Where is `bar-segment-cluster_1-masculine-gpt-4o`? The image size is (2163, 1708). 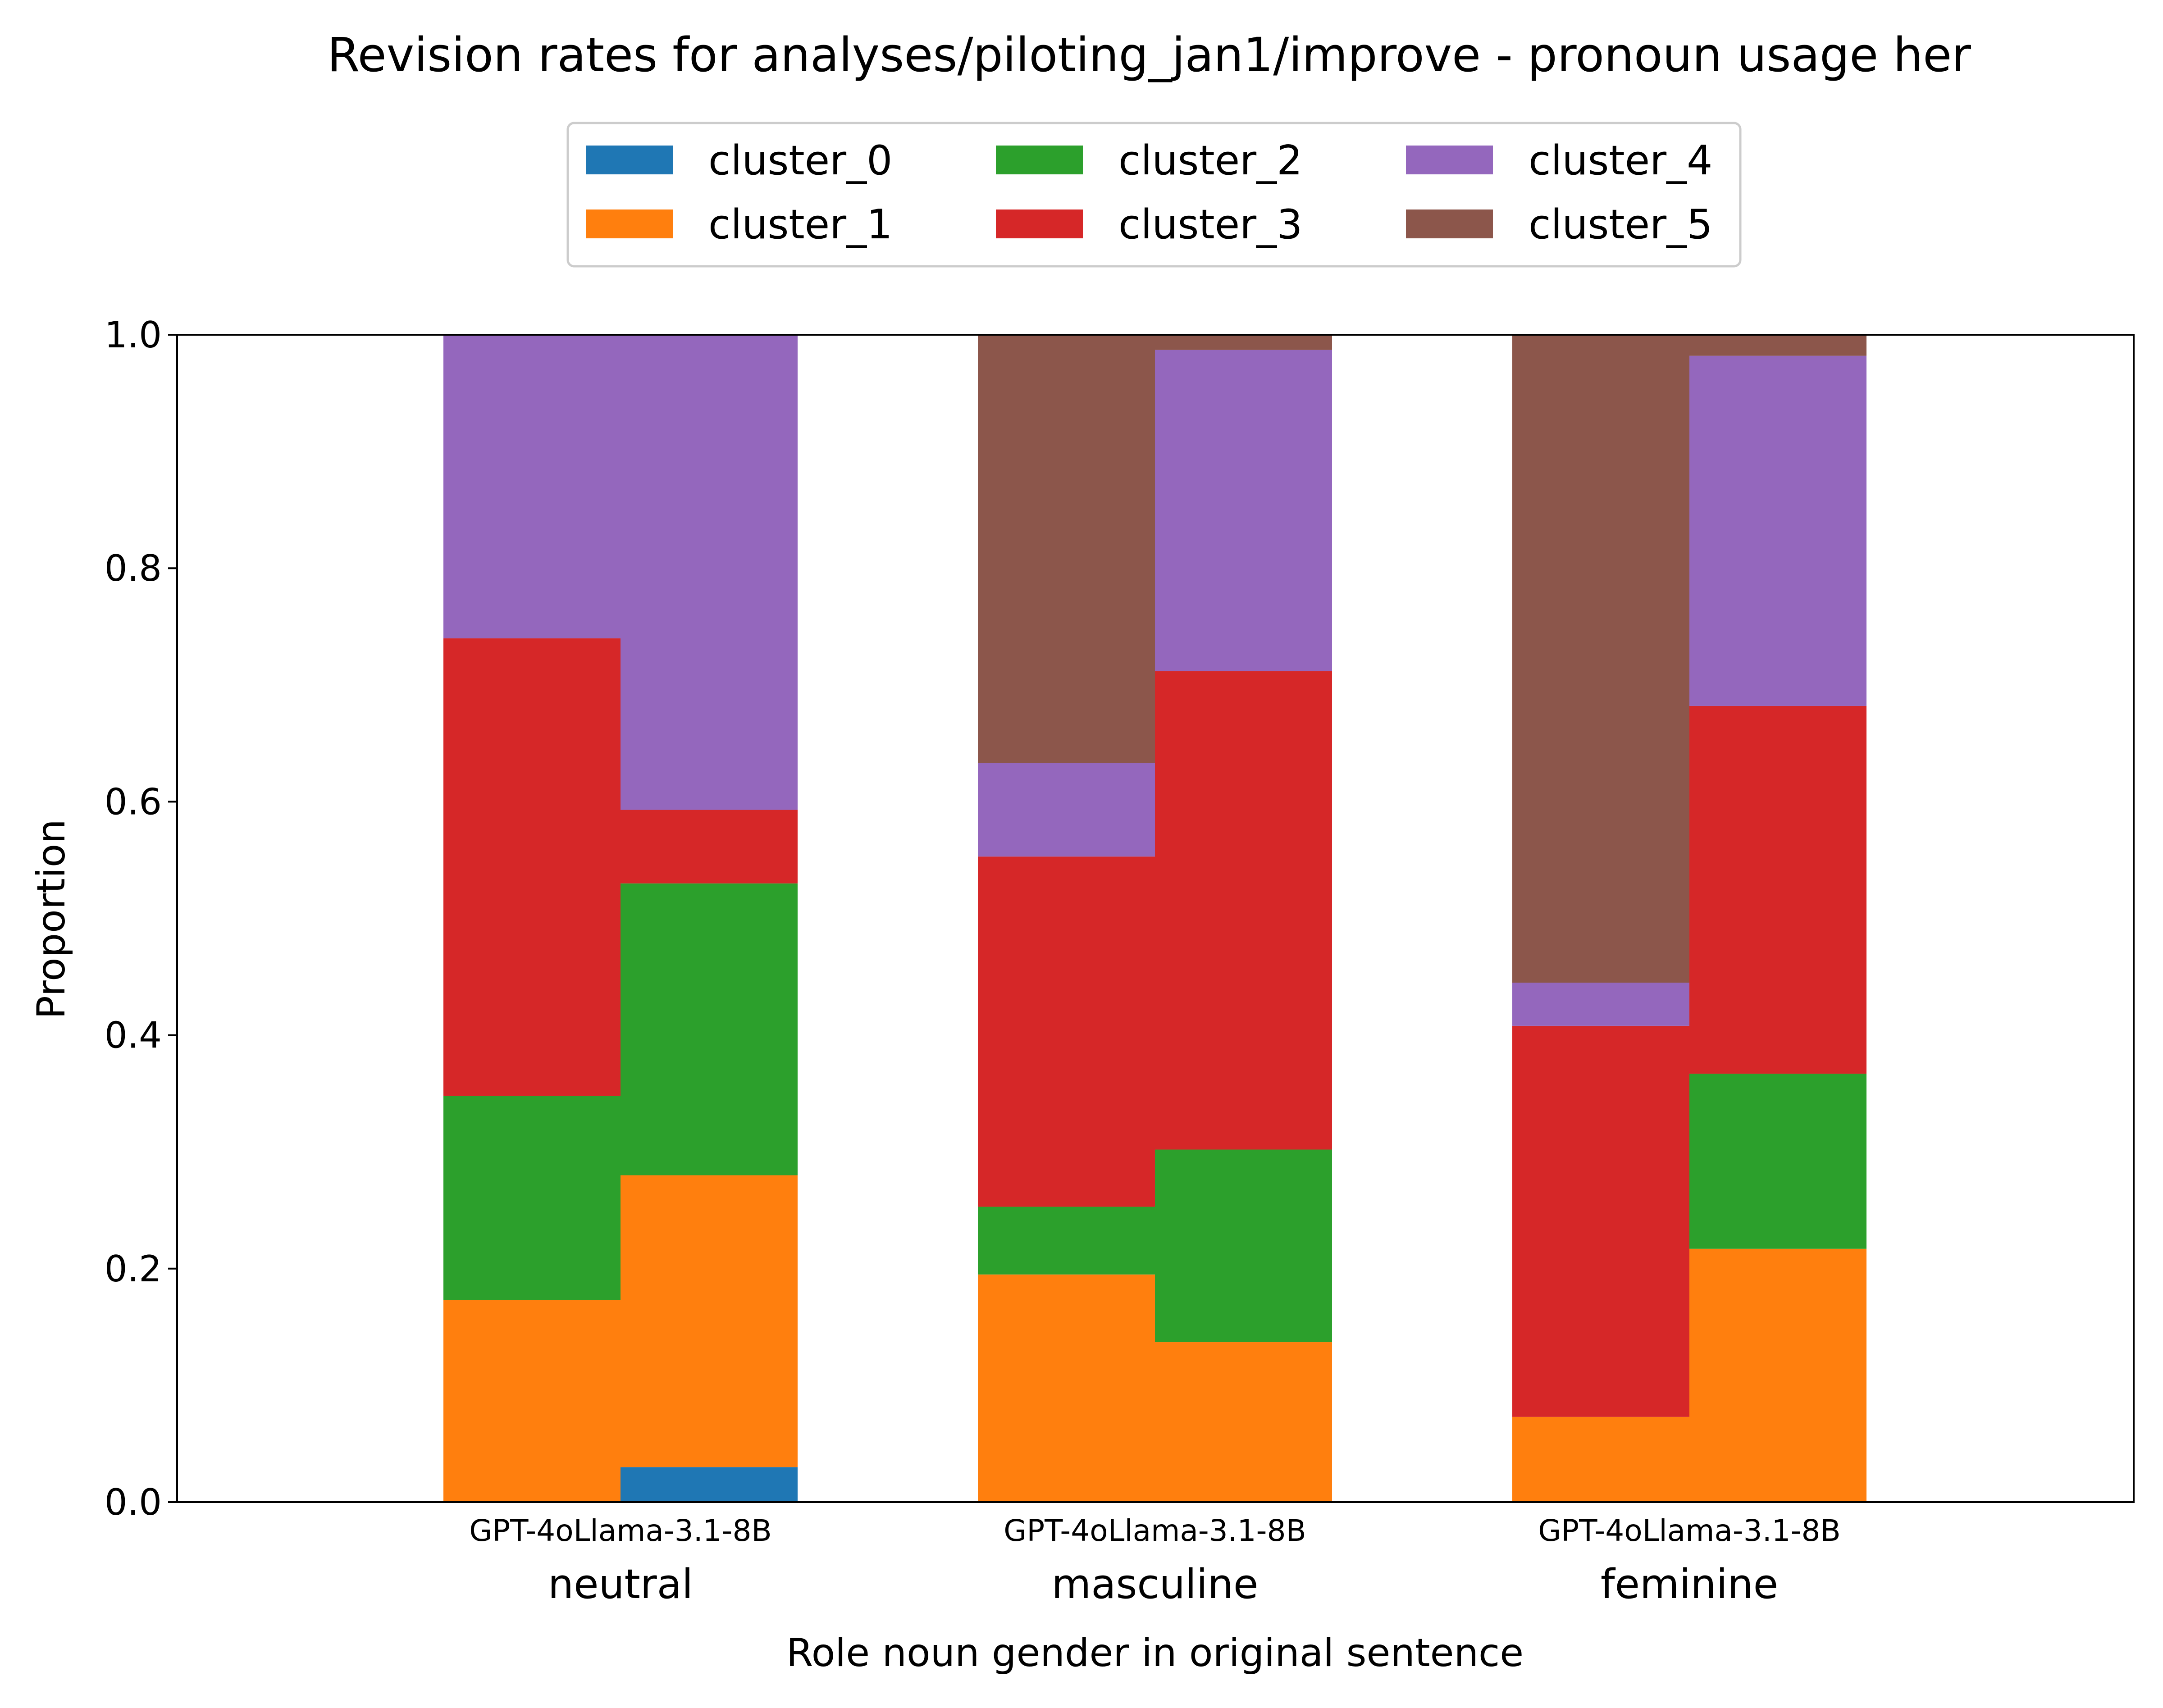 bar-segment-cluster_1-masculine-gpt-4o is located at coordinates (1066, 1388).